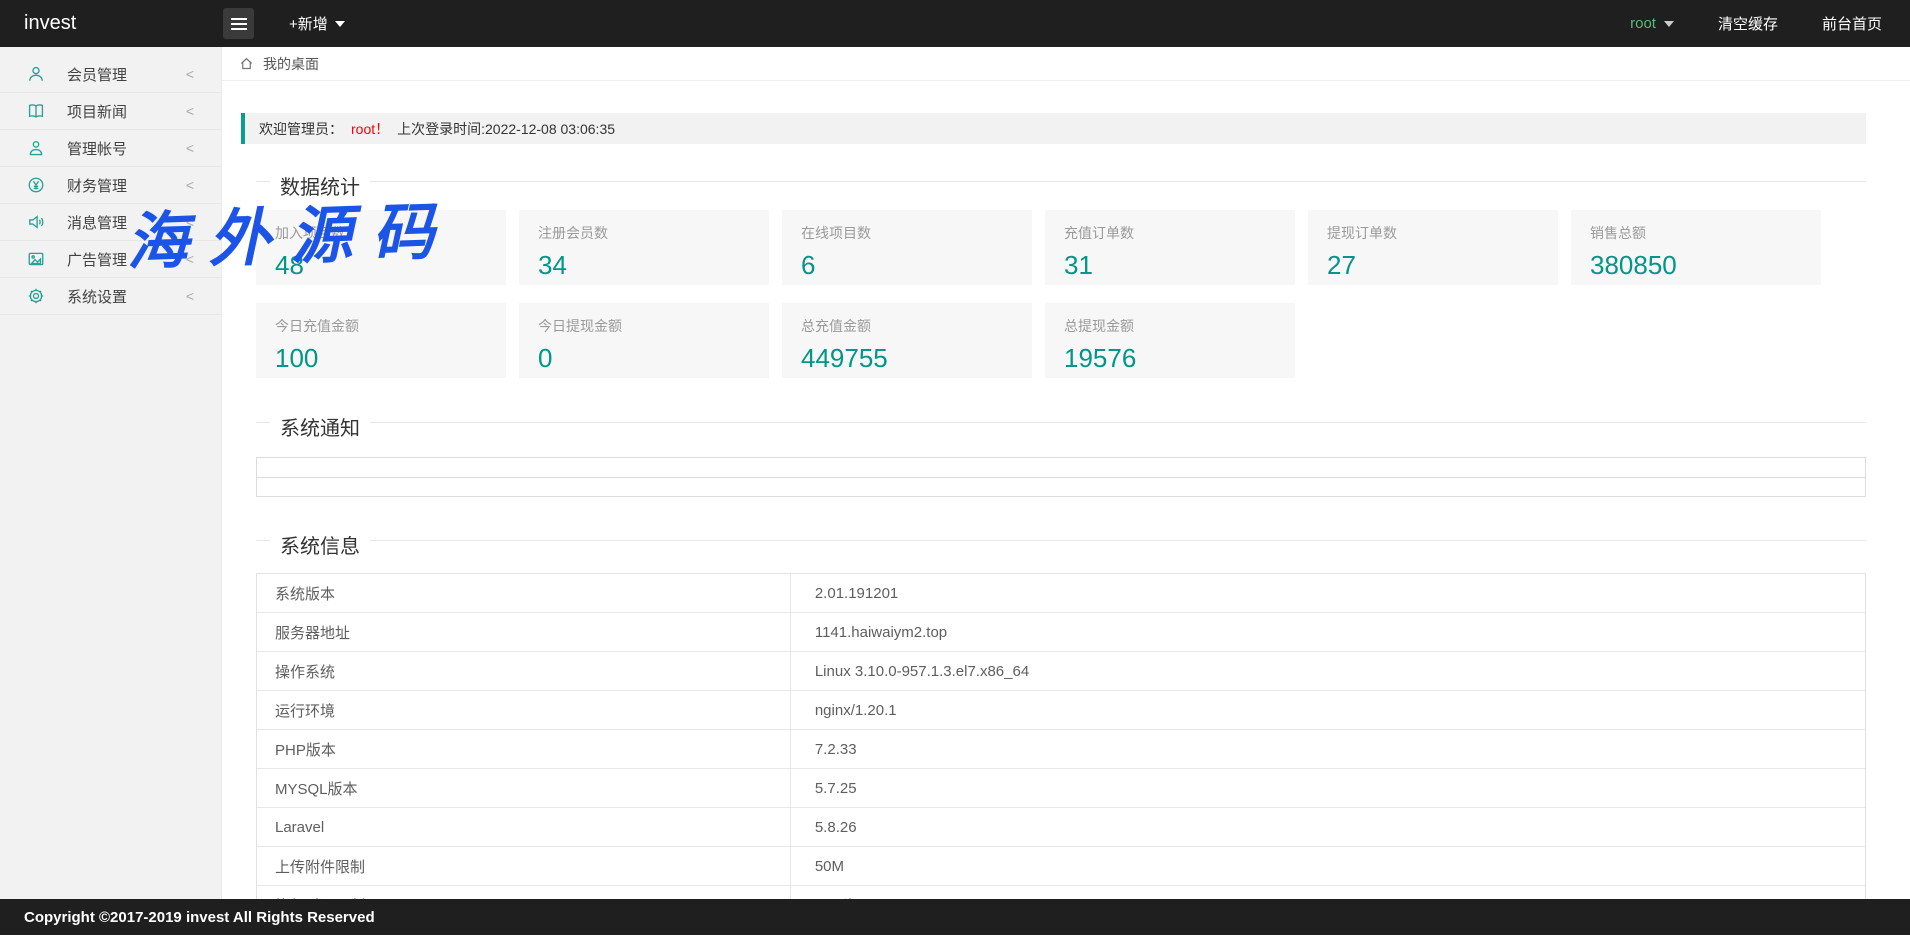  Describe the element at coordinates (907, 247) in the screenshot. I see `stat-card: 在线项目数 6` at that location.